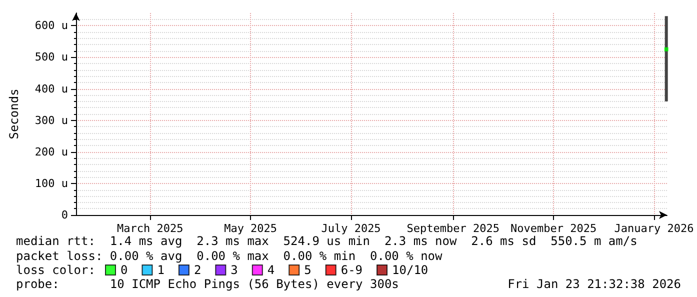  I want to click on text: Fri Jan 23 21:32:38 2026, so click(594, 284).